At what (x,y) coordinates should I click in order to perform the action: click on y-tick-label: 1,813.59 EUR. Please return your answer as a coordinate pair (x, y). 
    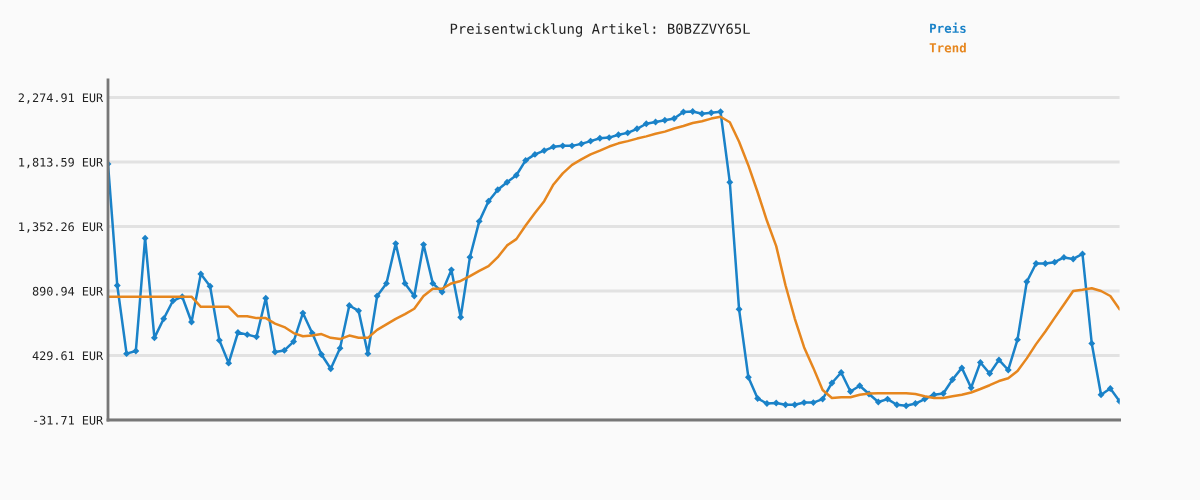
    Looking at the image, I should click on (61, 163).